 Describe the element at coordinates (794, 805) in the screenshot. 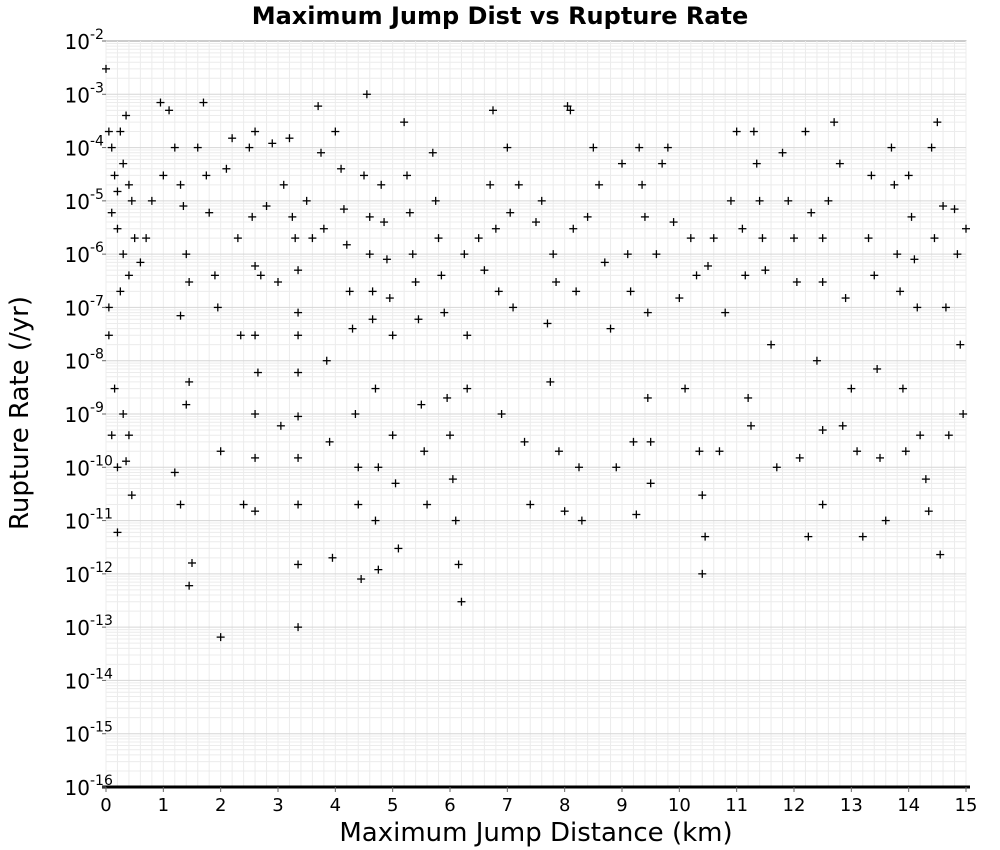

I see `x-tick-label: 12` at that location.